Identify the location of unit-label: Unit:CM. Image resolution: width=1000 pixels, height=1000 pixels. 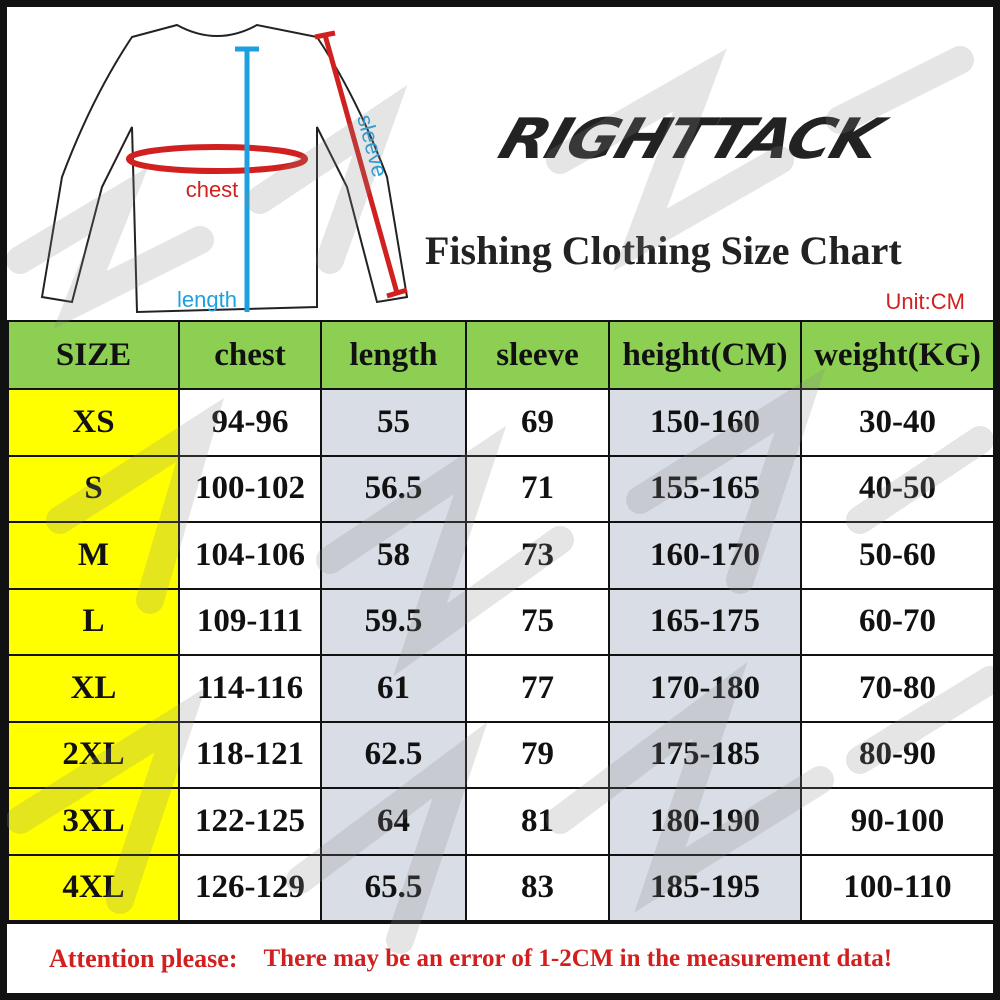
(925, 301).